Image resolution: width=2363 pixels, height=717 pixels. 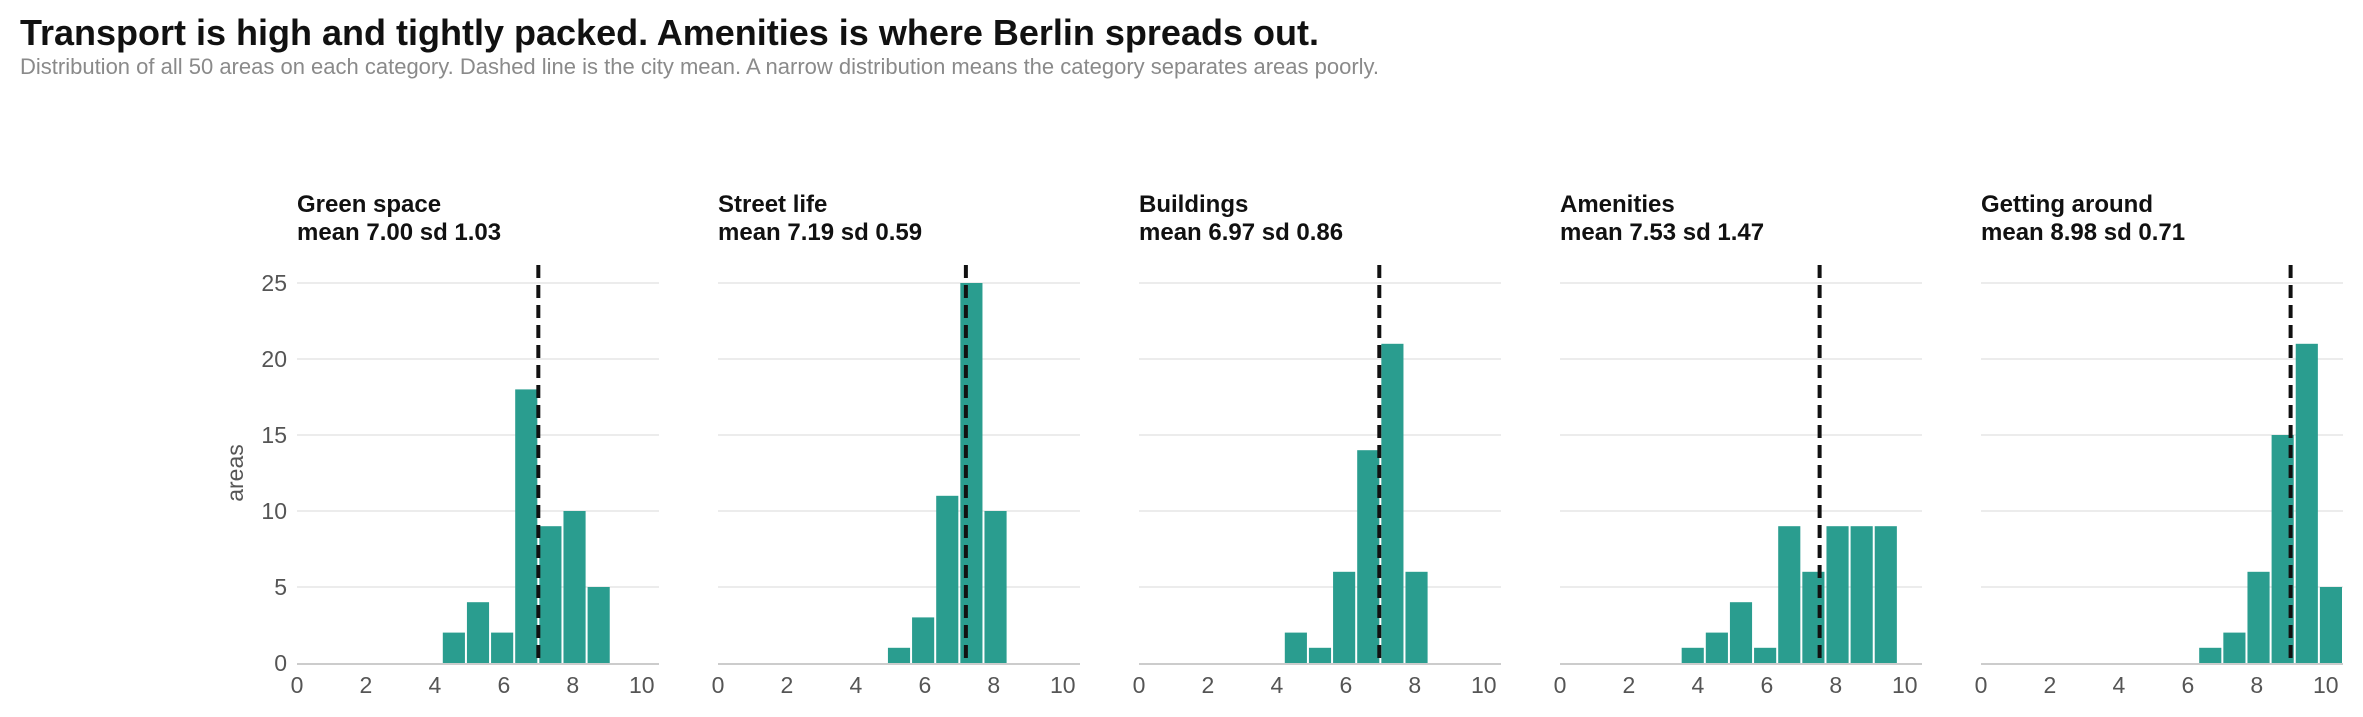 I want to click on y-tick-label: 15, so click(x=274, y=435).